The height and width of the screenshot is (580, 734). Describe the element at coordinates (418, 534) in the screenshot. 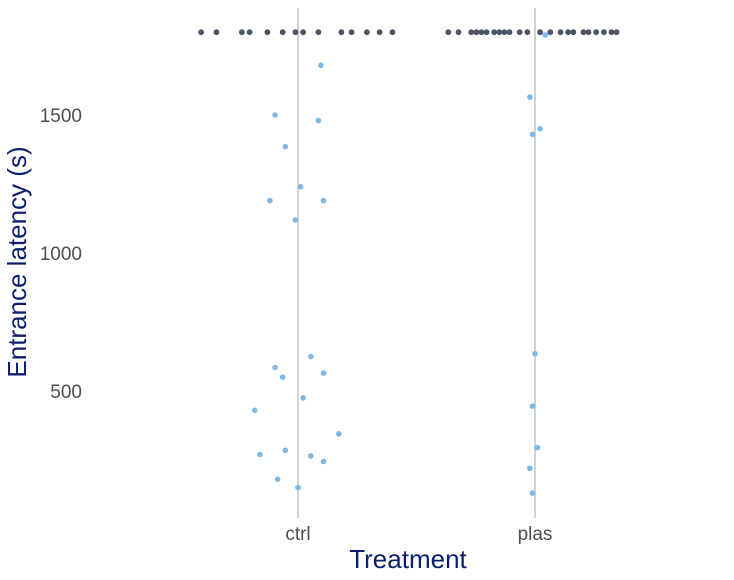

I see `x-axis-tick-labels: ctrl plas` at that location.